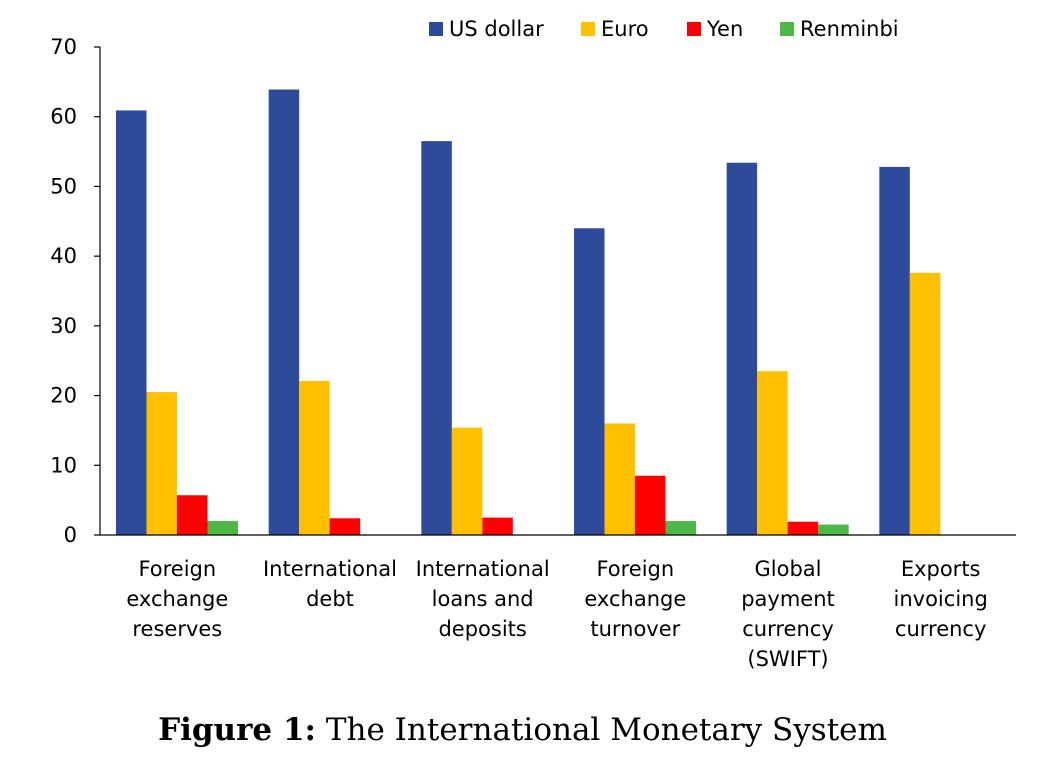 Image resolution: width=1045 pixels, height=776 pixels. Describe the element at coordinates (664, 29) in the screenshot. I see `chart-legend: US dollar Euro Yen Renminbi` at that location.